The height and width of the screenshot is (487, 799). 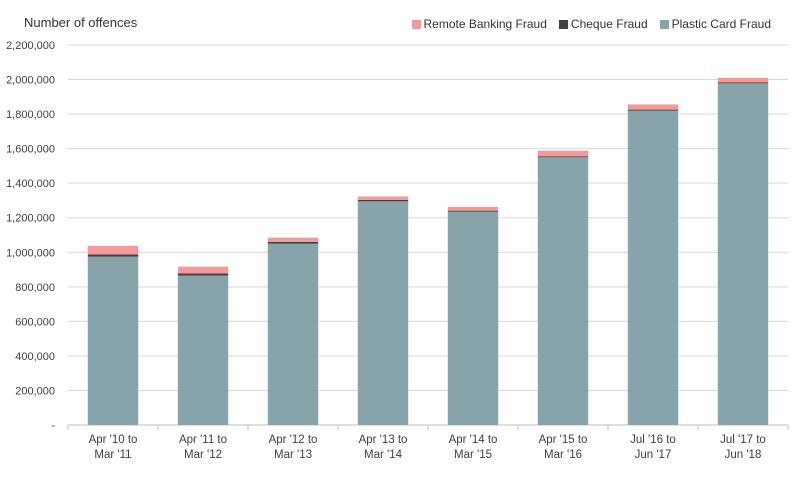 I want to click on x-tick-label: Jun '17, so click(x=653, y=455).